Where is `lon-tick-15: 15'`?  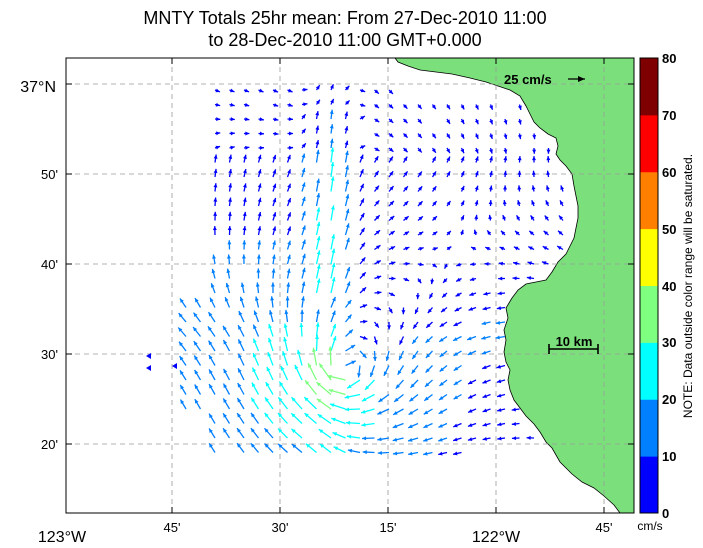
lon-tick-15: 15' is located at coordinates (388, 527).